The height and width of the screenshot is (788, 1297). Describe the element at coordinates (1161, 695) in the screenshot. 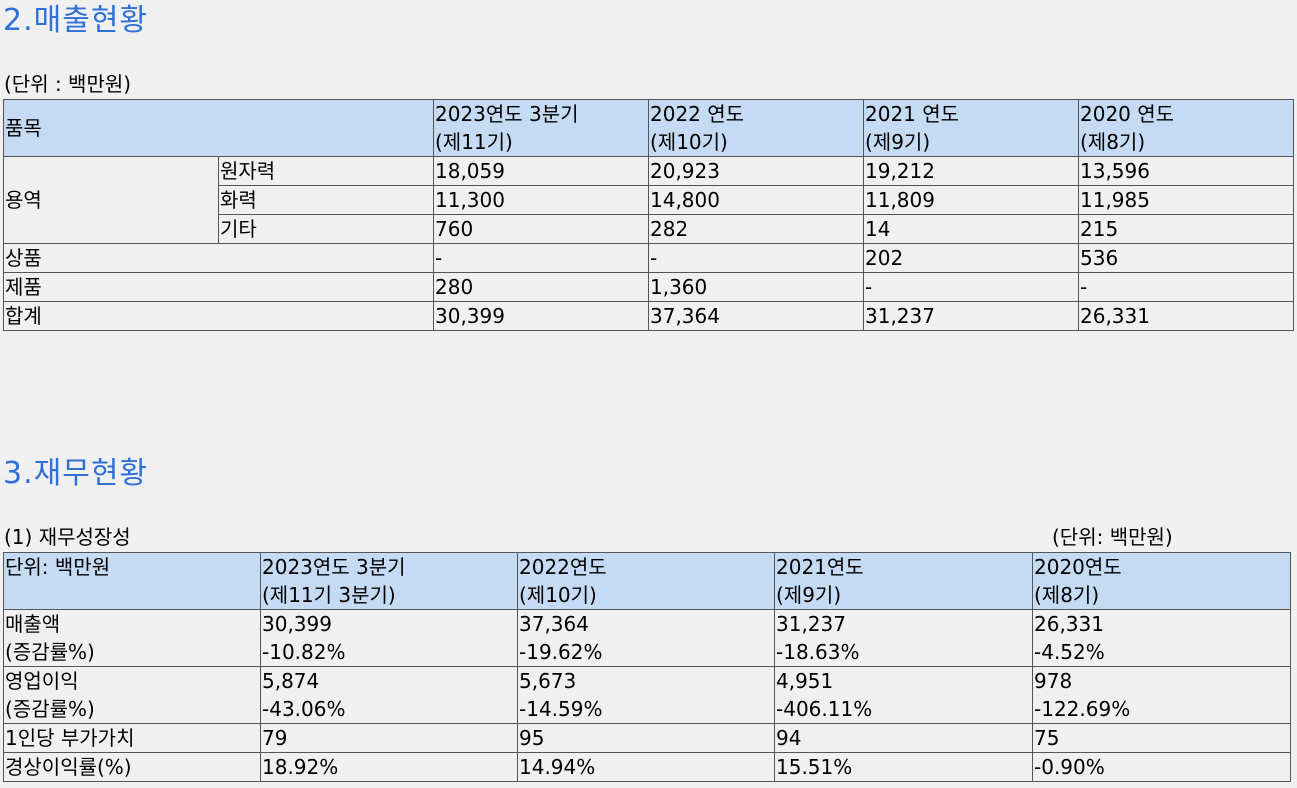

I see `finance-cell: 978 -122.69%` at that location.